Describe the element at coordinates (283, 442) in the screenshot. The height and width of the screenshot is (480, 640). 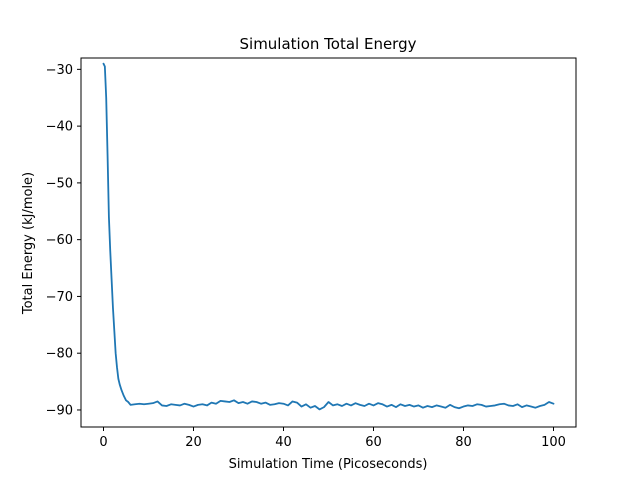
I see `x-tick-label-2: 40` at that location.